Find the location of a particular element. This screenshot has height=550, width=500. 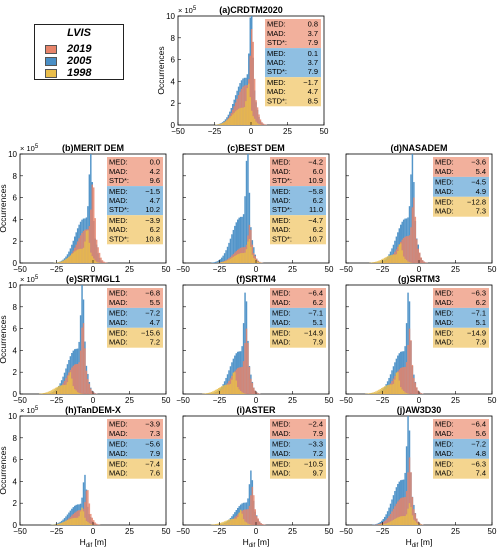

stats-box-1998 is located at coordinates (298, 468).